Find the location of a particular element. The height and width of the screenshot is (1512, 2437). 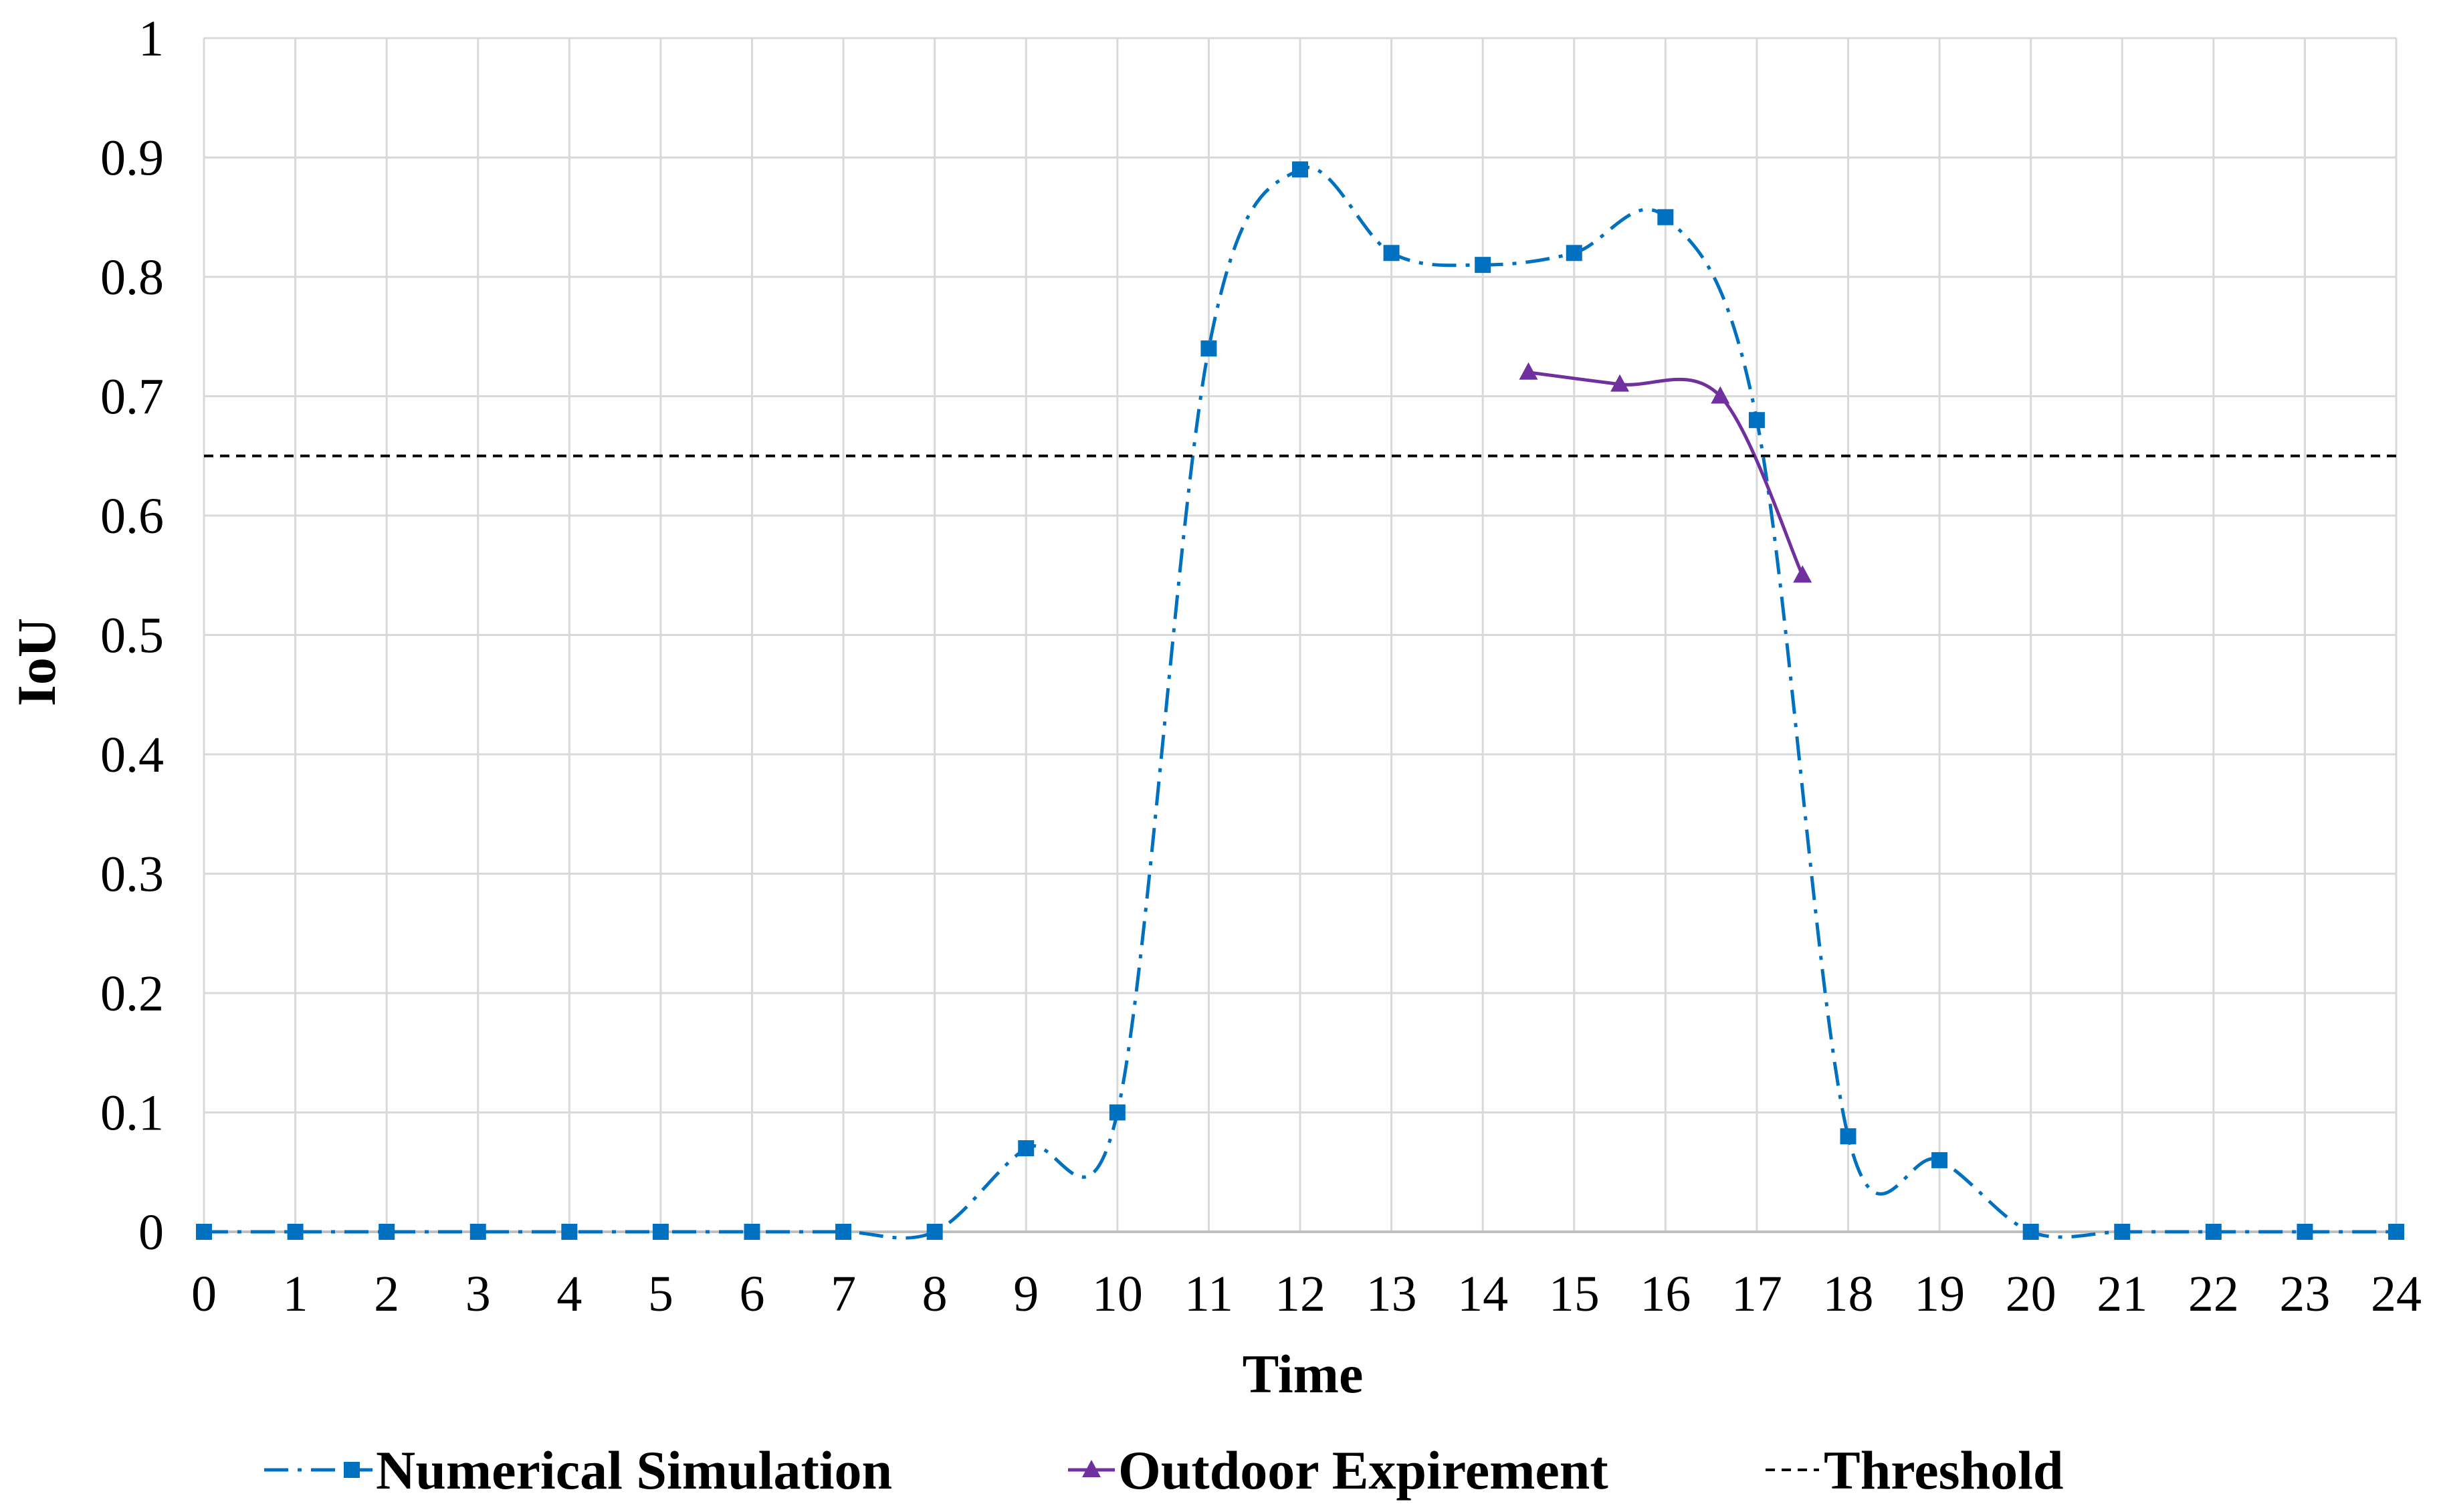

x-tick-label: 1 is located at coordinates (295, 1294).